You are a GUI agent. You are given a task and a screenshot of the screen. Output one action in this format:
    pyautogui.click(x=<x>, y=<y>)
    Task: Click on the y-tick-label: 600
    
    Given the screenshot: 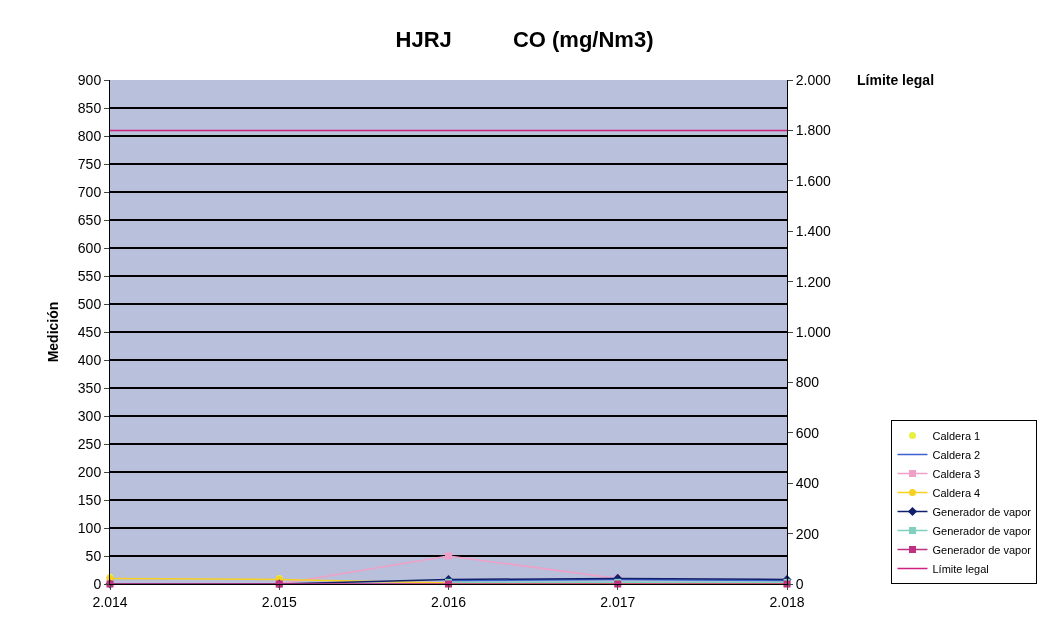 What is the action you would take?
    pyautogui.click(x=89, y=247)
    